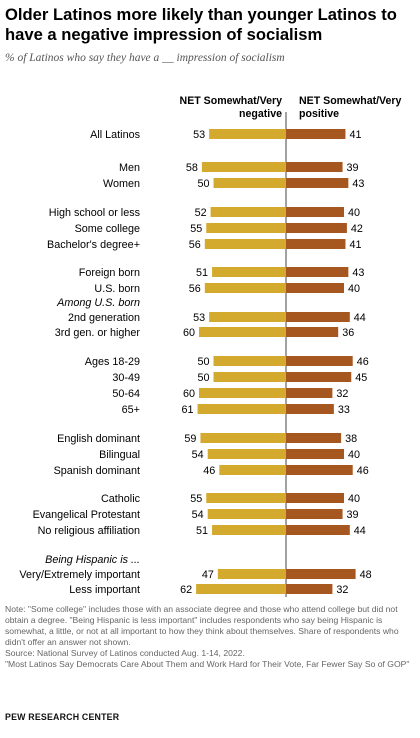 This screenshot has height=738, width=420. What do you see at coordinates (357, 229) in the screenshot?
I see `value-label-positive: 42` at bounding box center [357, 229].